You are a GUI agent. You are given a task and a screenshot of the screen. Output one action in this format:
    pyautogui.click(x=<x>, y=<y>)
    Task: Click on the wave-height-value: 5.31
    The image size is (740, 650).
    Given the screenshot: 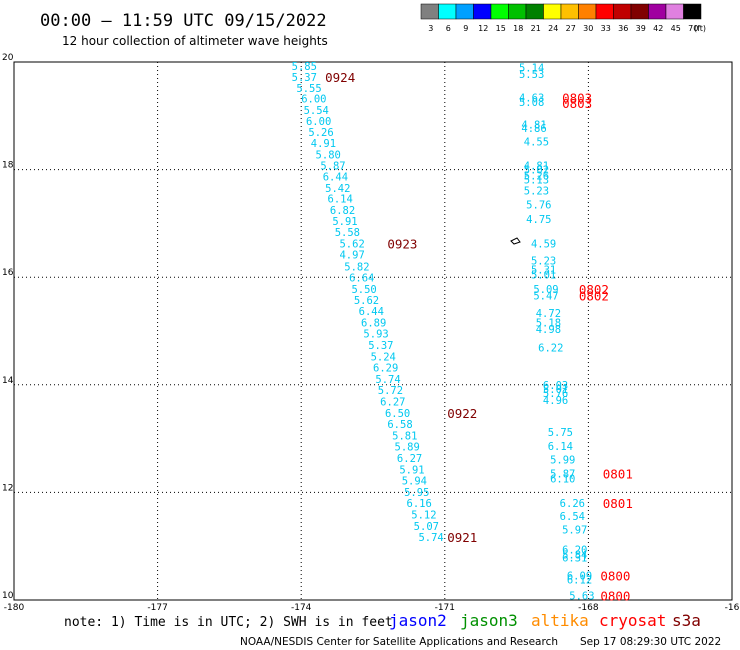 What is the action you would take?
    pyautogui.click(x=543, y=271)
    